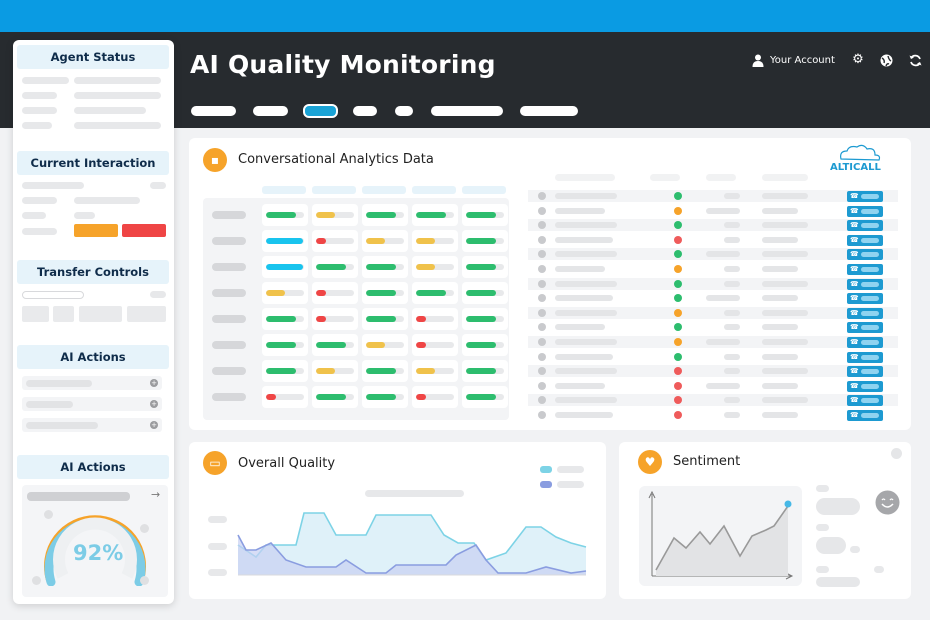  Describe the element at coordinates (465, 16) in the screenshot. I see `top-accent-bar` at that location.